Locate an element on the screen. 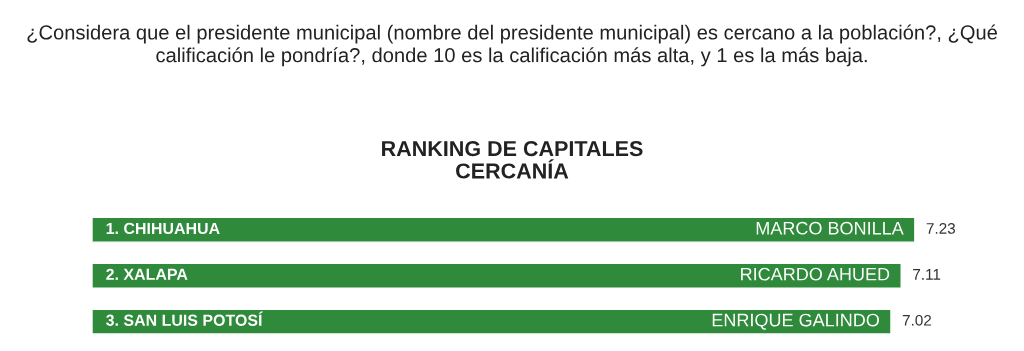 The height and width of the screenshot is (351, 1024). chart-subtitle: RANKING DE CAPITALES CERCANÍA is located at coordinates (512, 159).